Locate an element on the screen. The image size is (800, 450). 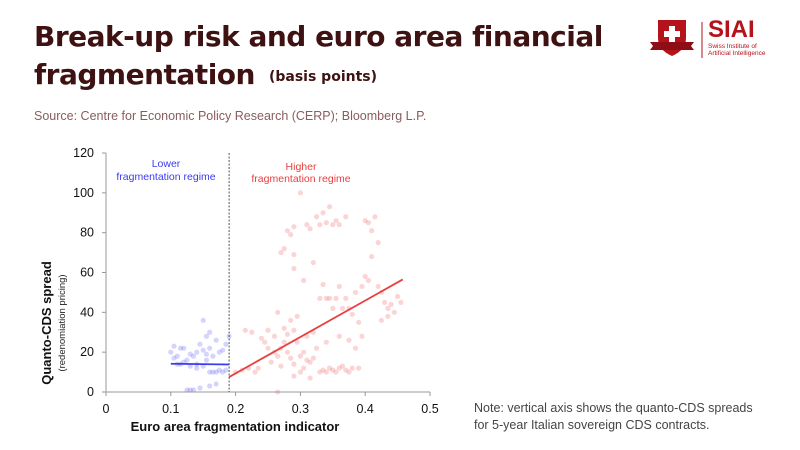
annotation-lower-1: Lower is located at coordinates (166, 164).